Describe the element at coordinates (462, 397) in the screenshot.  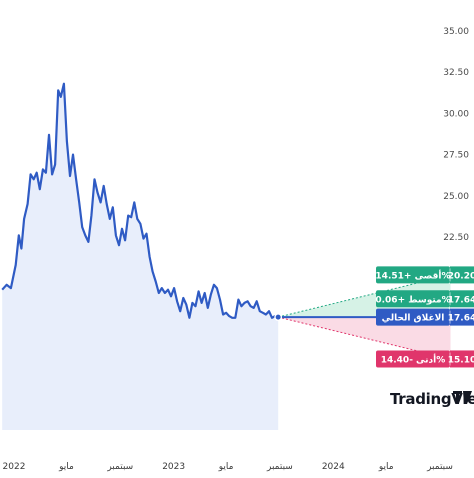
I see `tradingview-logo-icon` at that location.